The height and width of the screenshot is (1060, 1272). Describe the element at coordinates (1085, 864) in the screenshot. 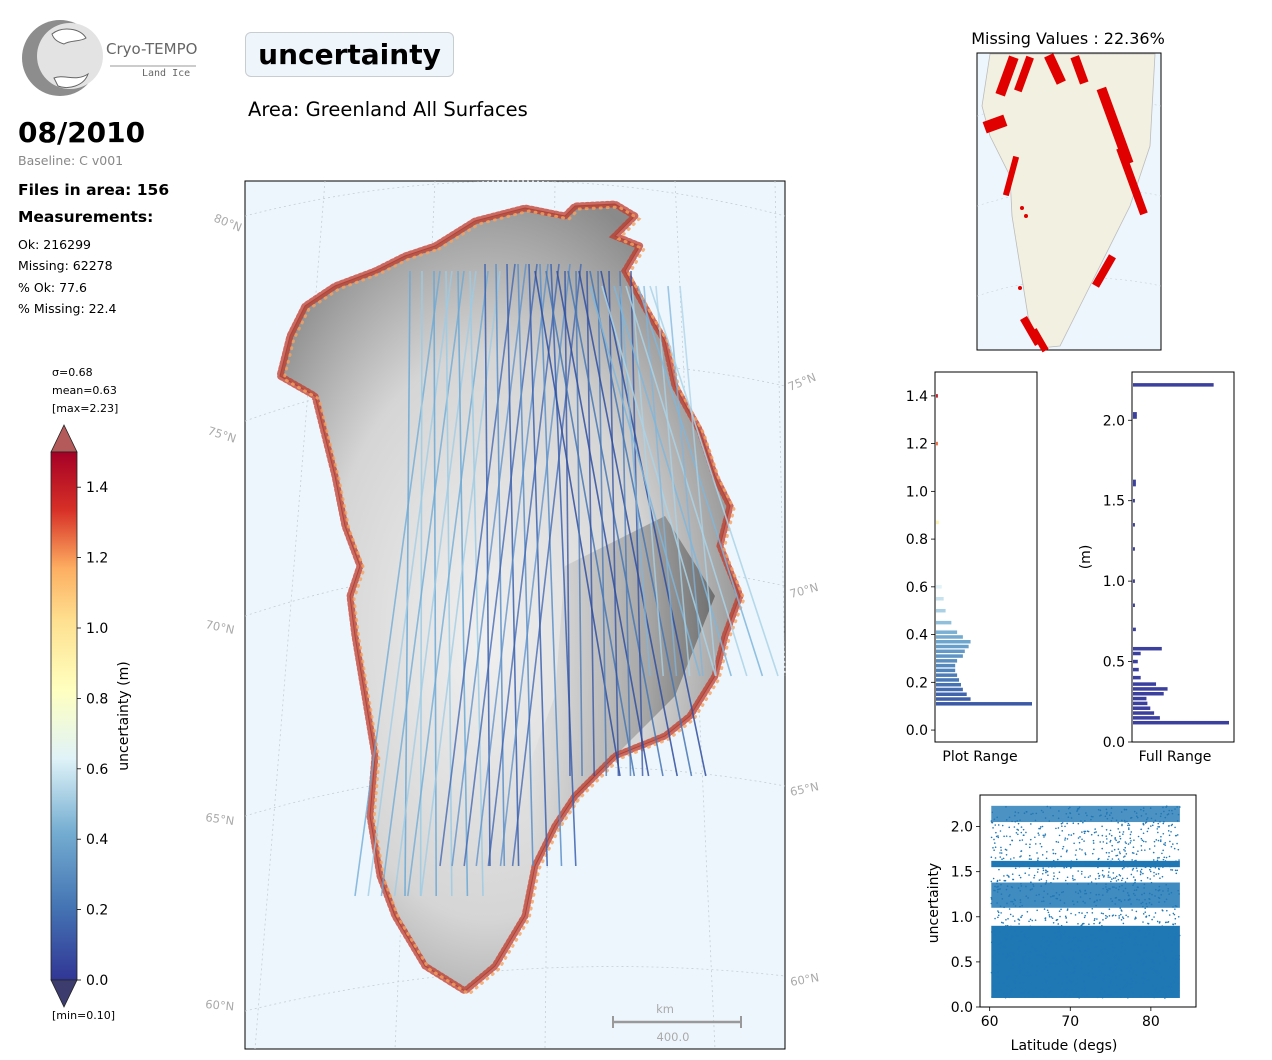

I see `scatter-dense-band` at that location.